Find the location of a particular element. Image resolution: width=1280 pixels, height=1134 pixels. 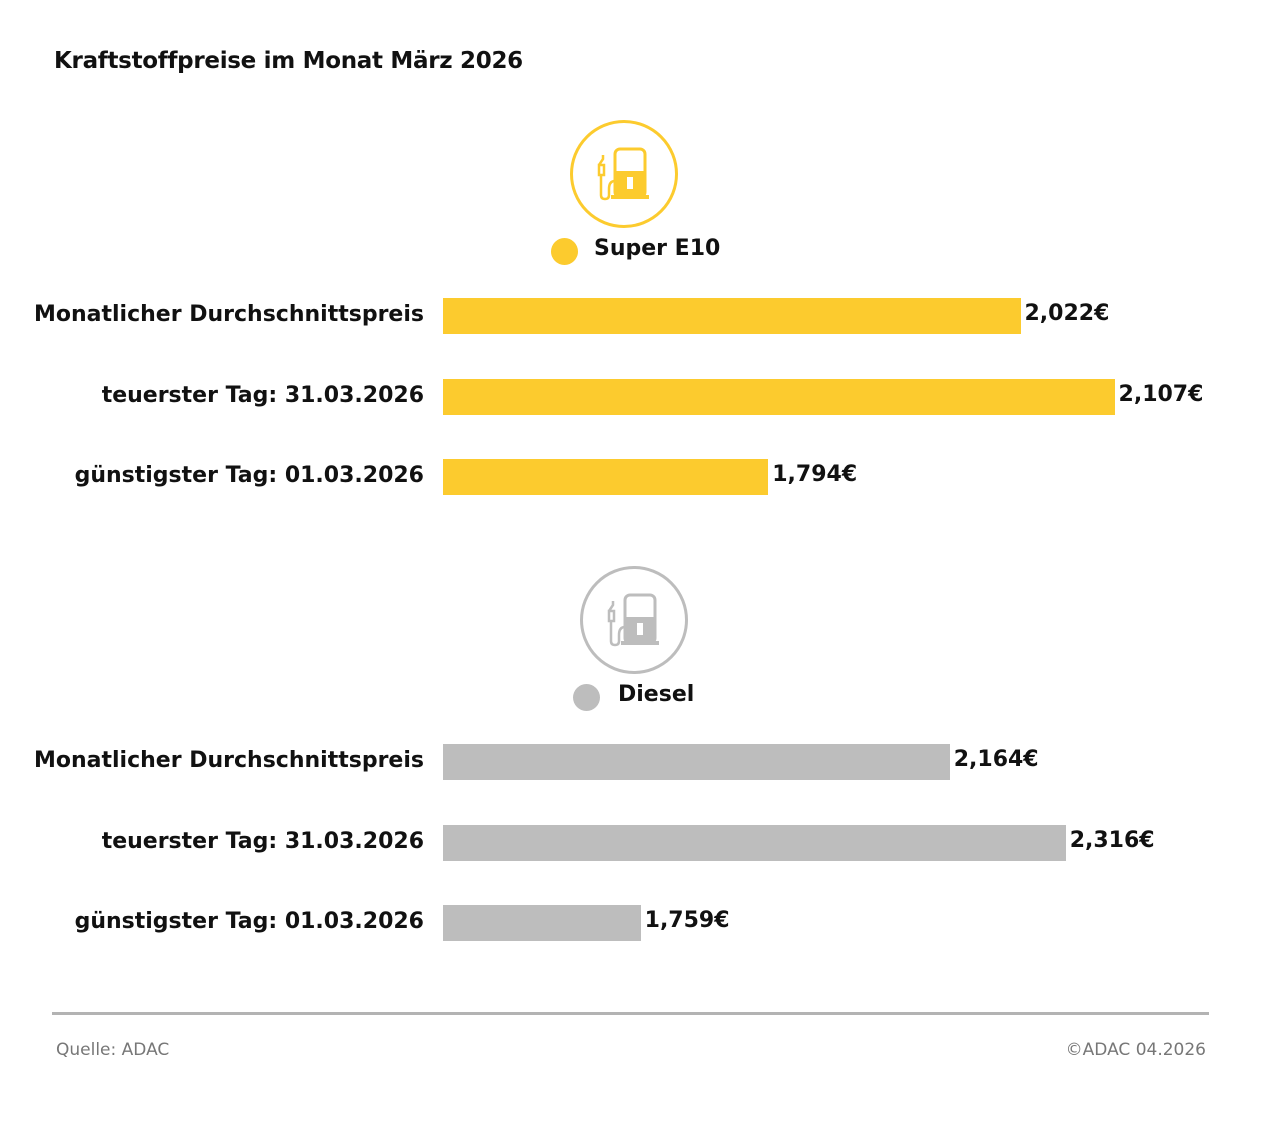

value-label: 2,022€ is located at coordinates (1067, 313).